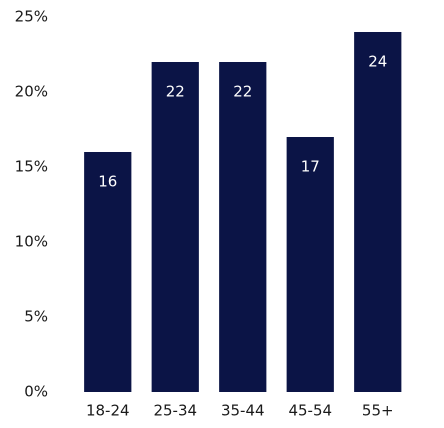 Image resolution: width=444 pixels, height=428 pixels. I want to click on y-tick-label: 15%, so click(31, 167).